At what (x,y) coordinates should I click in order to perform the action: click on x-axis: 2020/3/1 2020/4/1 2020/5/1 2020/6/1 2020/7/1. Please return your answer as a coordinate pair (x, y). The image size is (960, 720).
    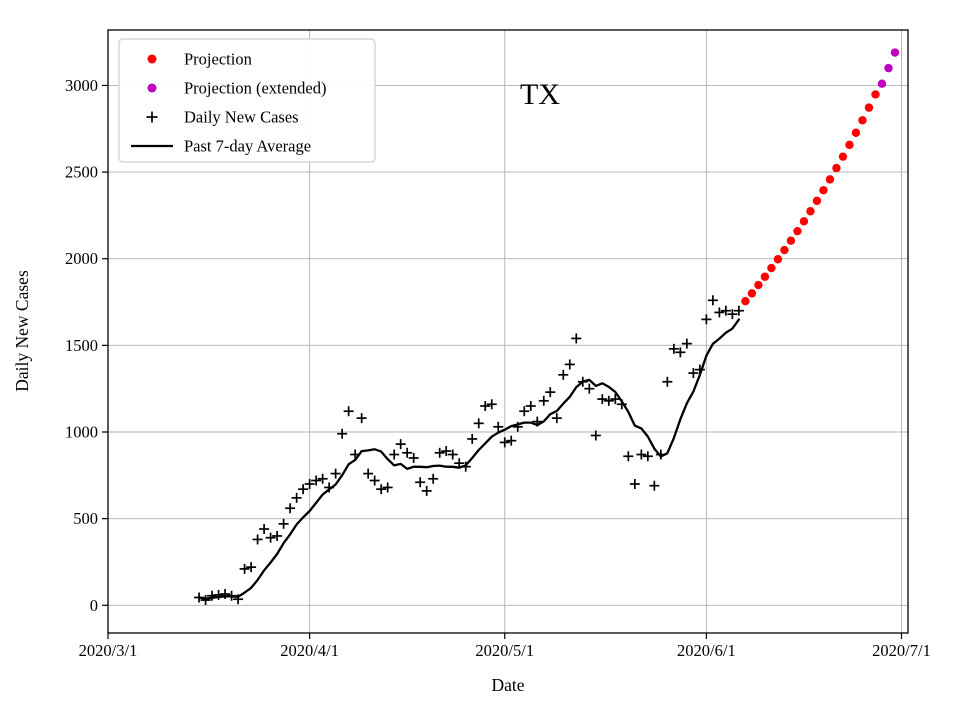
    Looking at the image, I should click on (505, 646).